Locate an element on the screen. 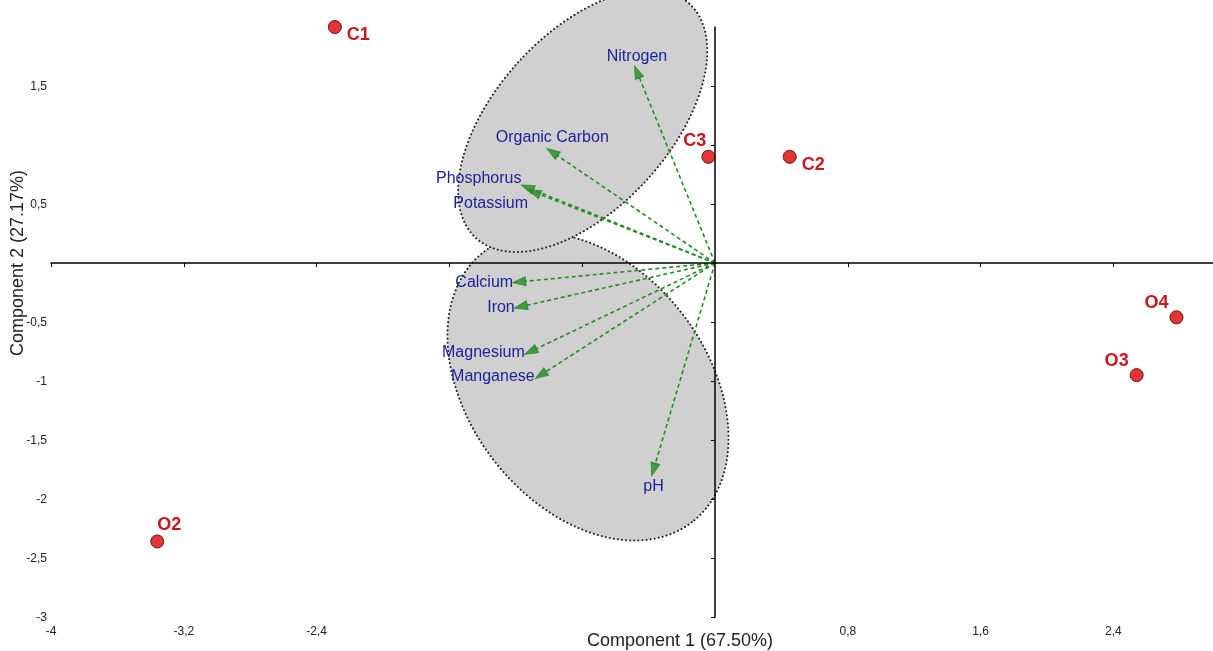 The height and width of the screenshot is (651, 1213). y-tick-label: -1,5 is located at coordinates (37, 440).